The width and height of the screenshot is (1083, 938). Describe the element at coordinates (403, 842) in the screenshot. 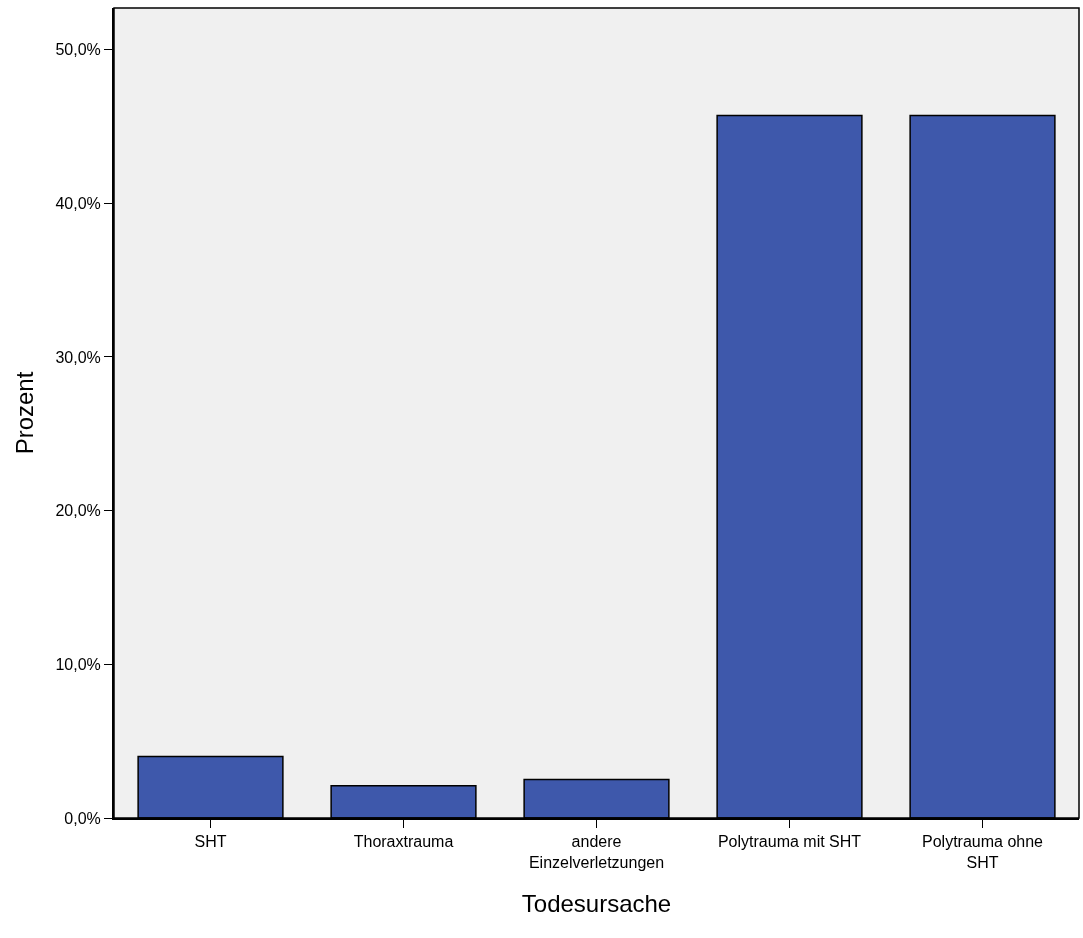

I see `x-tick-label: Thoraxtrauma` at that location.